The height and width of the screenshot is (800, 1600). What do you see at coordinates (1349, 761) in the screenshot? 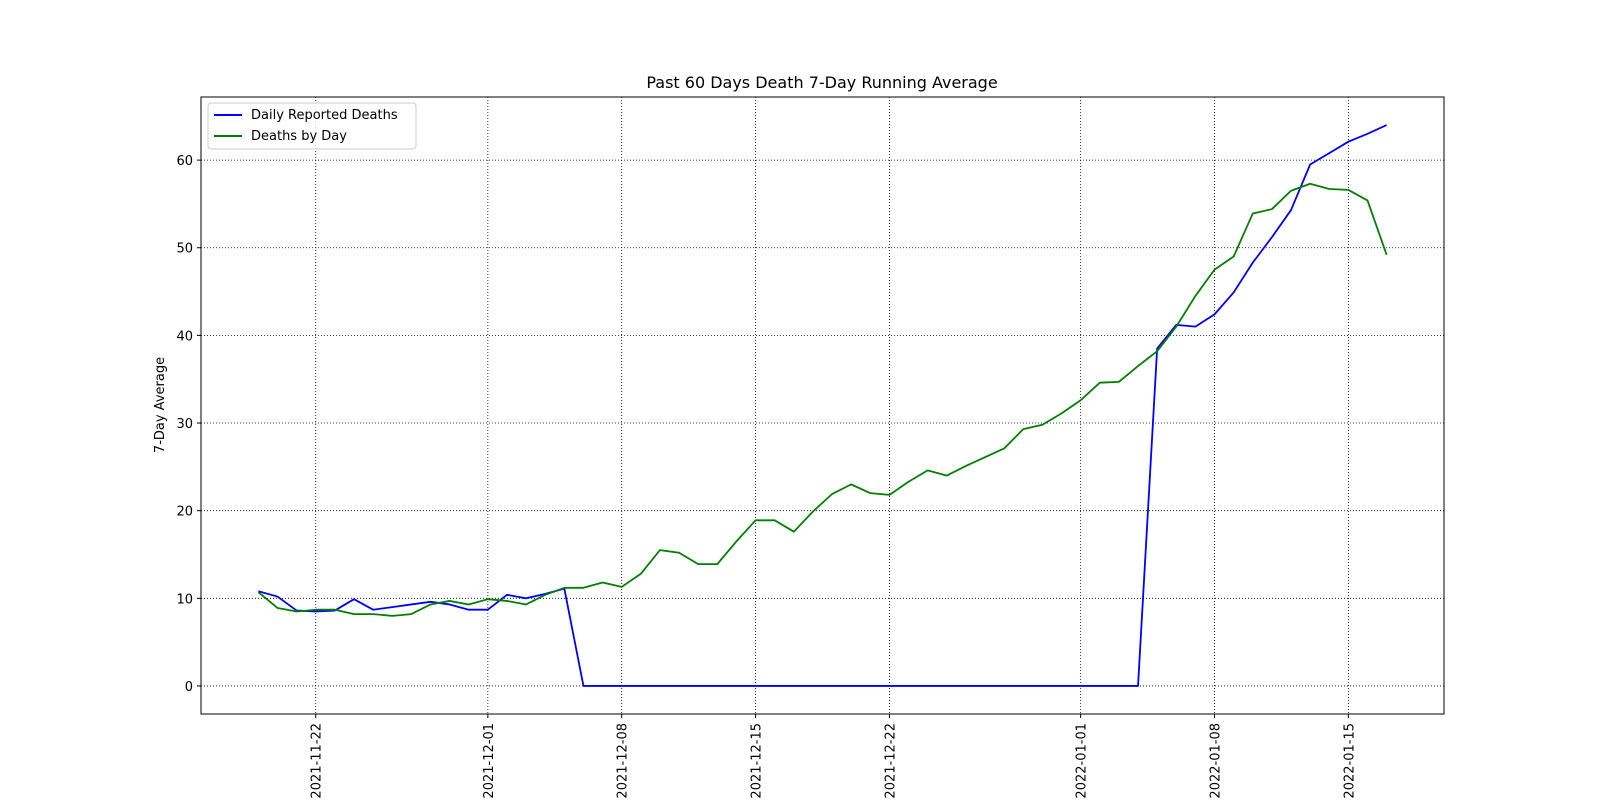
I see `x-tick-label: 2022-01-15` at bounding box center [1349, 761].